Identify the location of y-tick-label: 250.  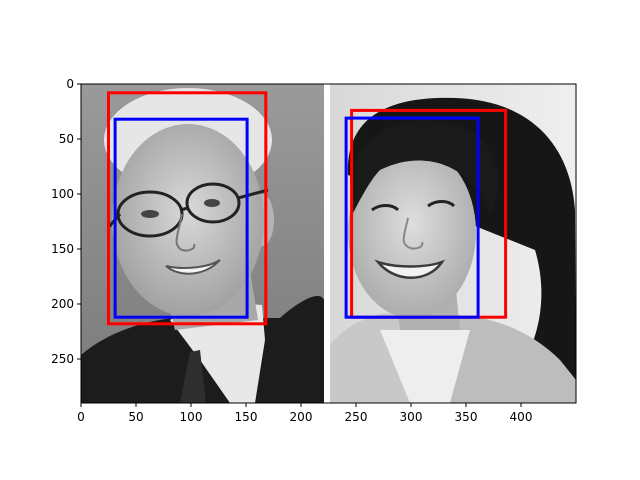
(62, 359).